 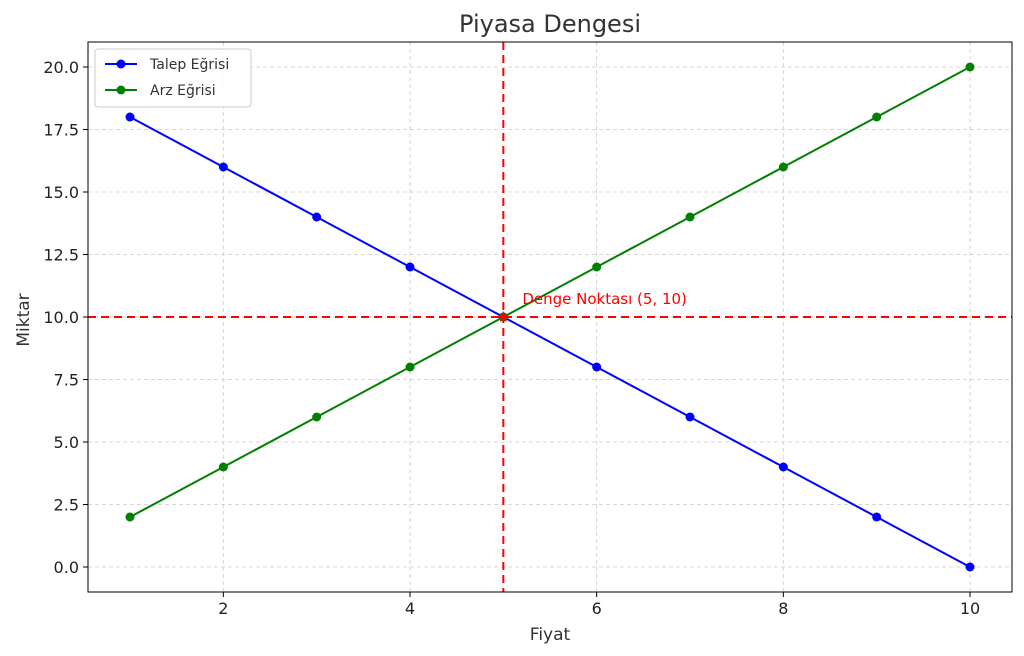 I want to click on annotation-layer: Denge Noktası (5, 10), so click(x=592, y=306).